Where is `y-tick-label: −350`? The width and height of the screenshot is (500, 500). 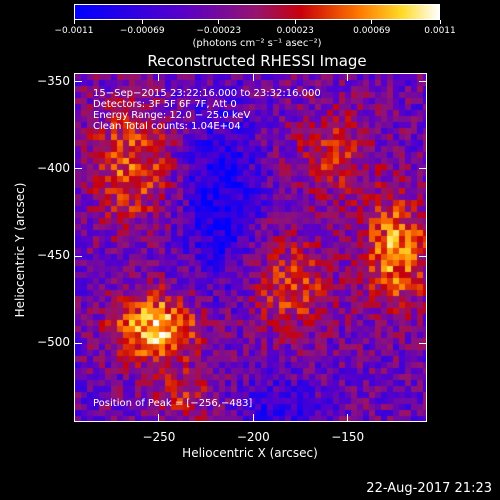 y-tick-label: −350 is located at coordinates (53, 80).